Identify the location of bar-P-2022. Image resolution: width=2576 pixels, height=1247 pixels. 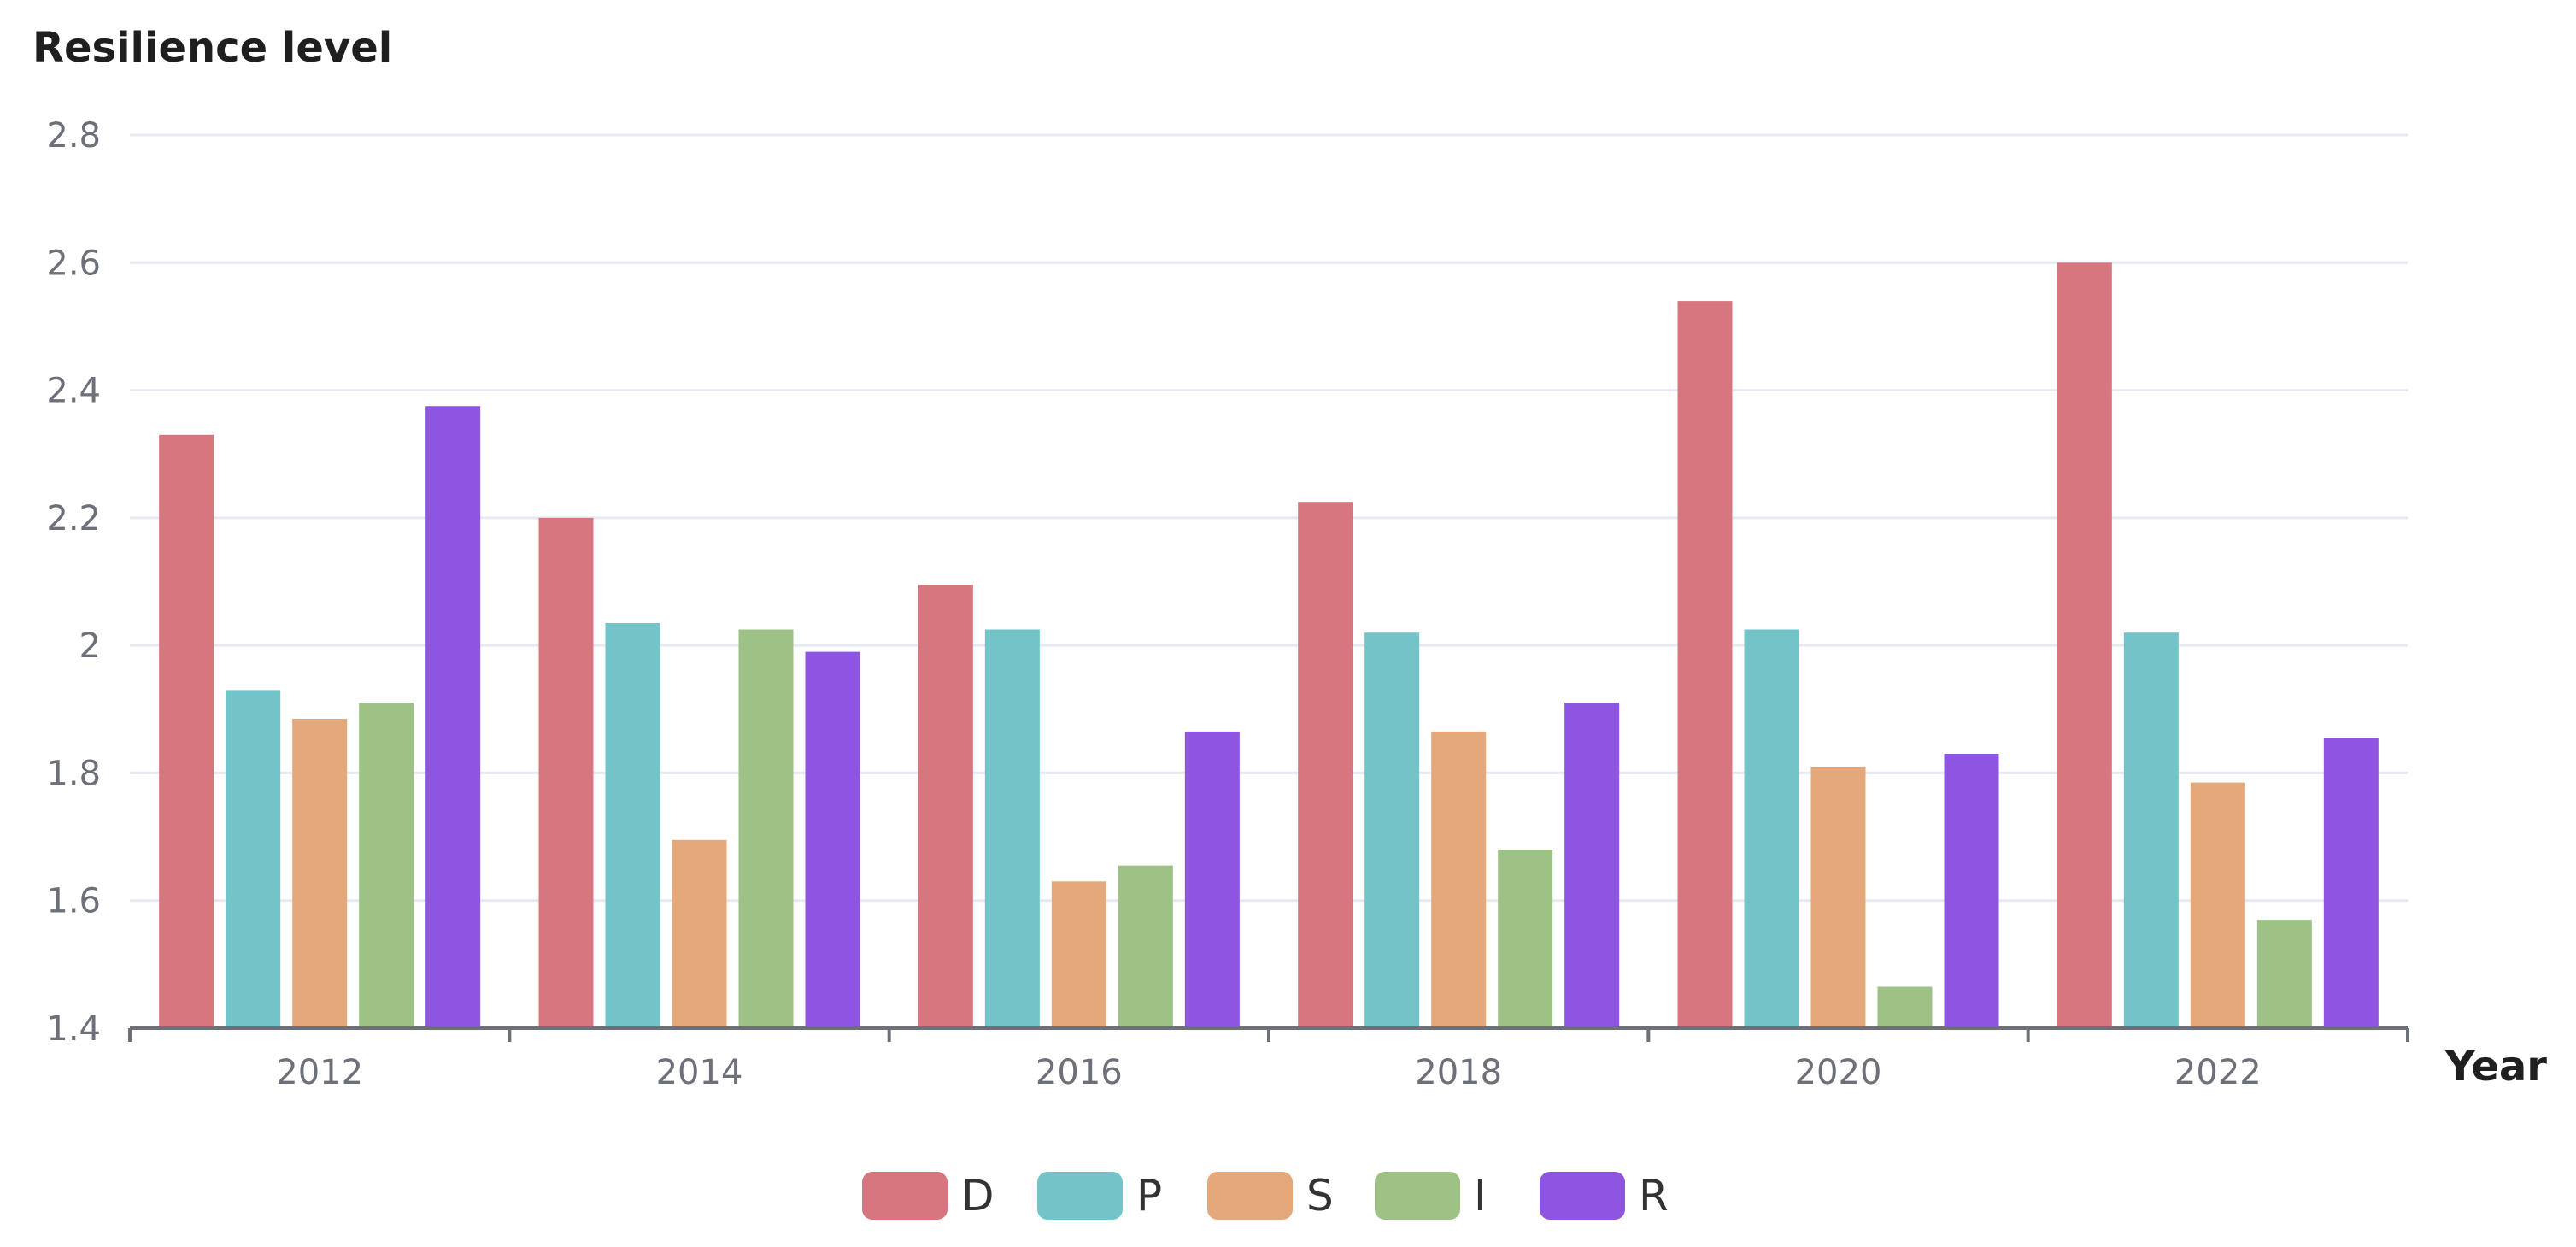
(2151, 830).